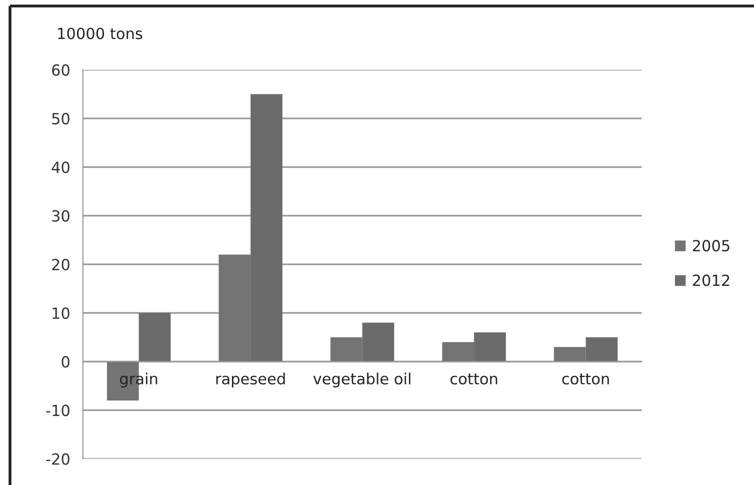  What do you see at coordinates (58, 410) in the screenshot?
I see `y-tick-label: -10` at bounding box center [58, 410].